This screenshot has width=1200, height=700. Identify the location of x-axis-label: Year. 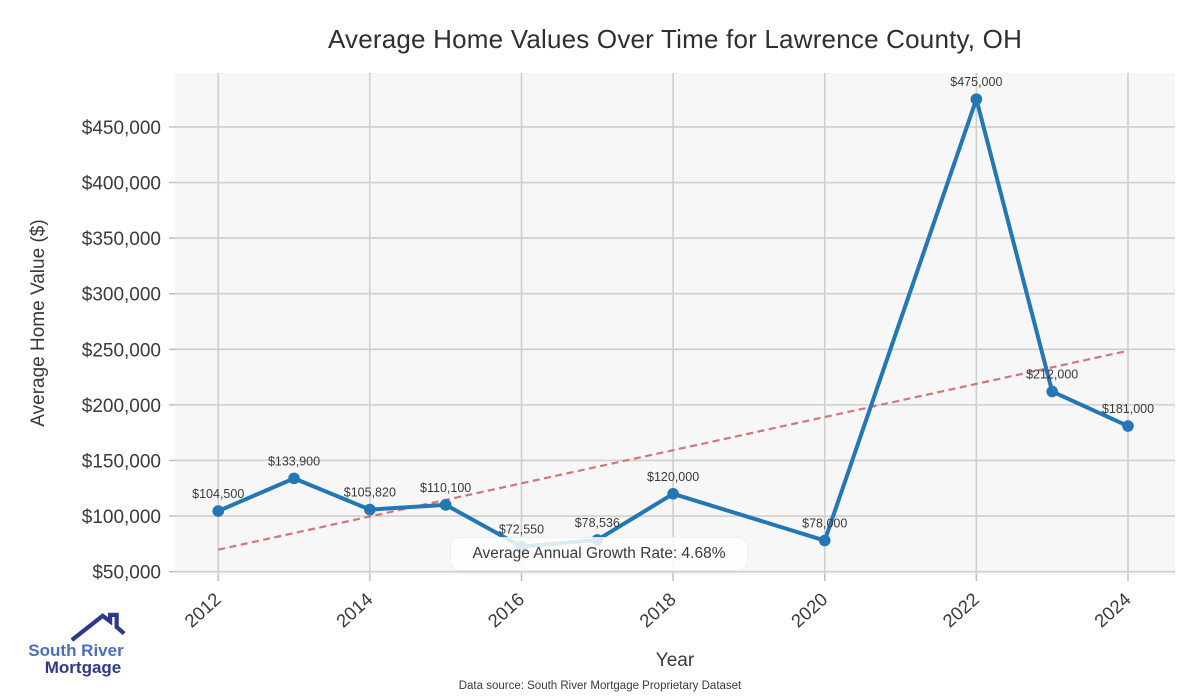
(675, 660).